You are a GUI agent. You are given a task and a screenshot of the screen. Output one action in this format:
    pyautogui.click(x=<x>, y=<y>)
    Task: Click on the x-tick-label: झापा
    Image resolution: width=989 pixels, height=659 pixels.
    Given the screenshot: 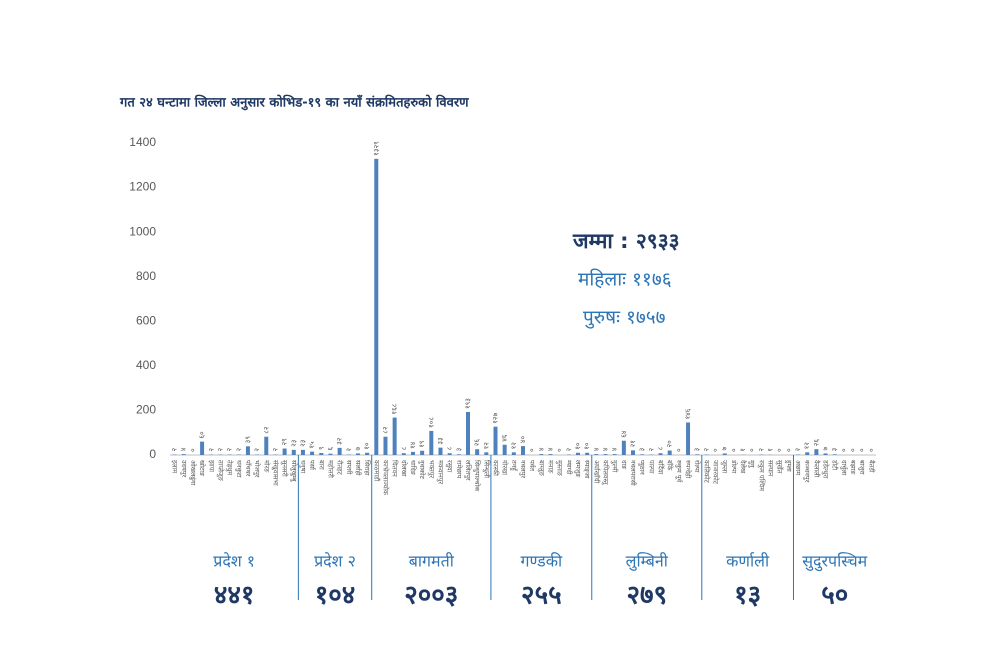 What is the action you would take?
    pyautogui.click(x=211, y=466)
    